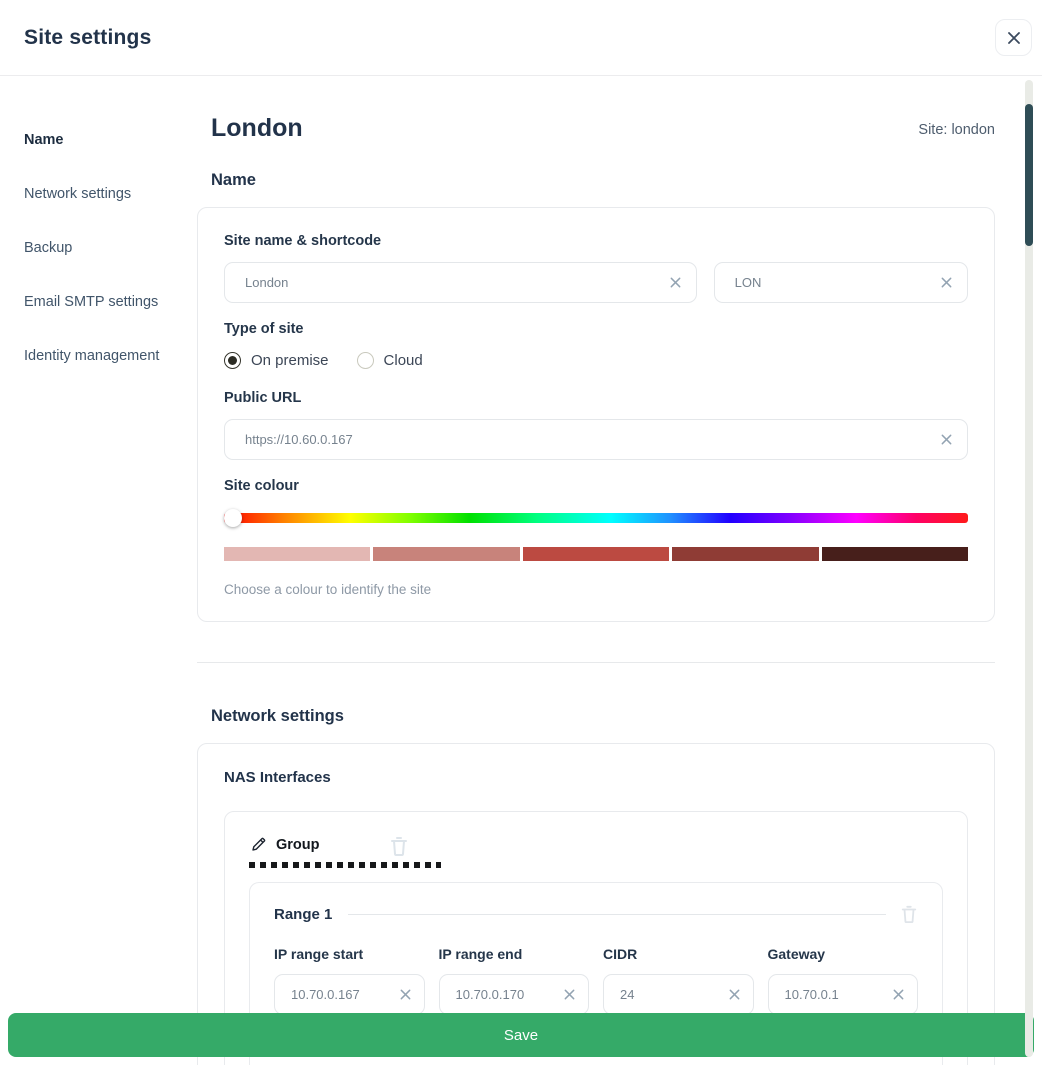  Describe the element at coordinates (811, 994) in the screenshot. I see `gateway-value: 10.70.0.1` at that location.